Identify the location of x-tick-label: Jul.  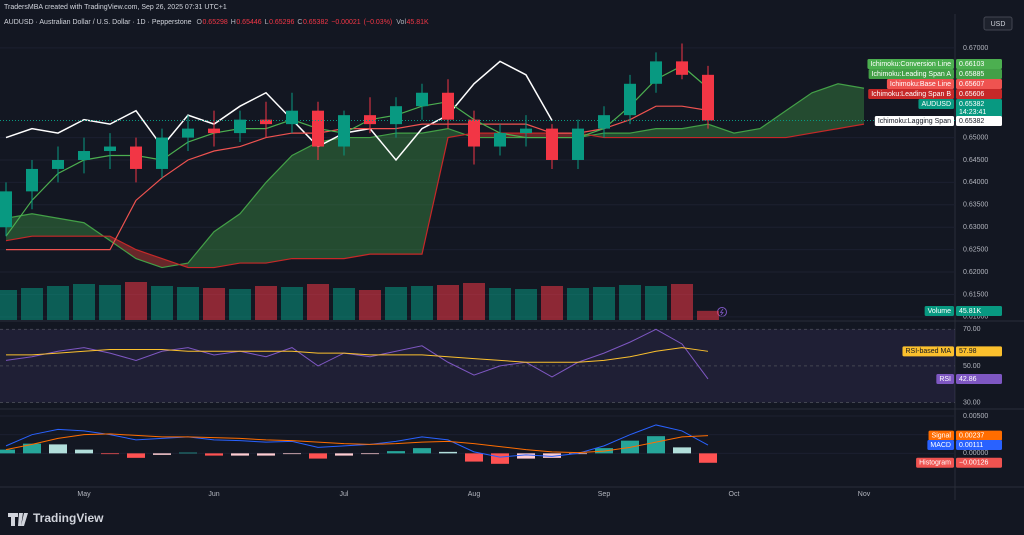
(344, 494).